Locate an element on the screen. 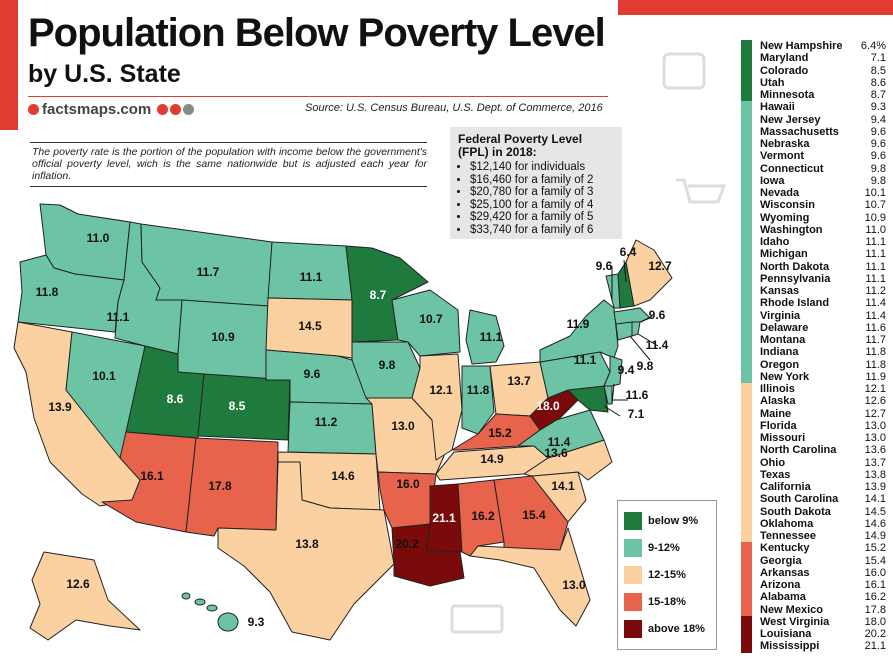 This screenshot has width=893, height=671. rank-row: Nevada 10.1 is located at coordinates (824, 193).